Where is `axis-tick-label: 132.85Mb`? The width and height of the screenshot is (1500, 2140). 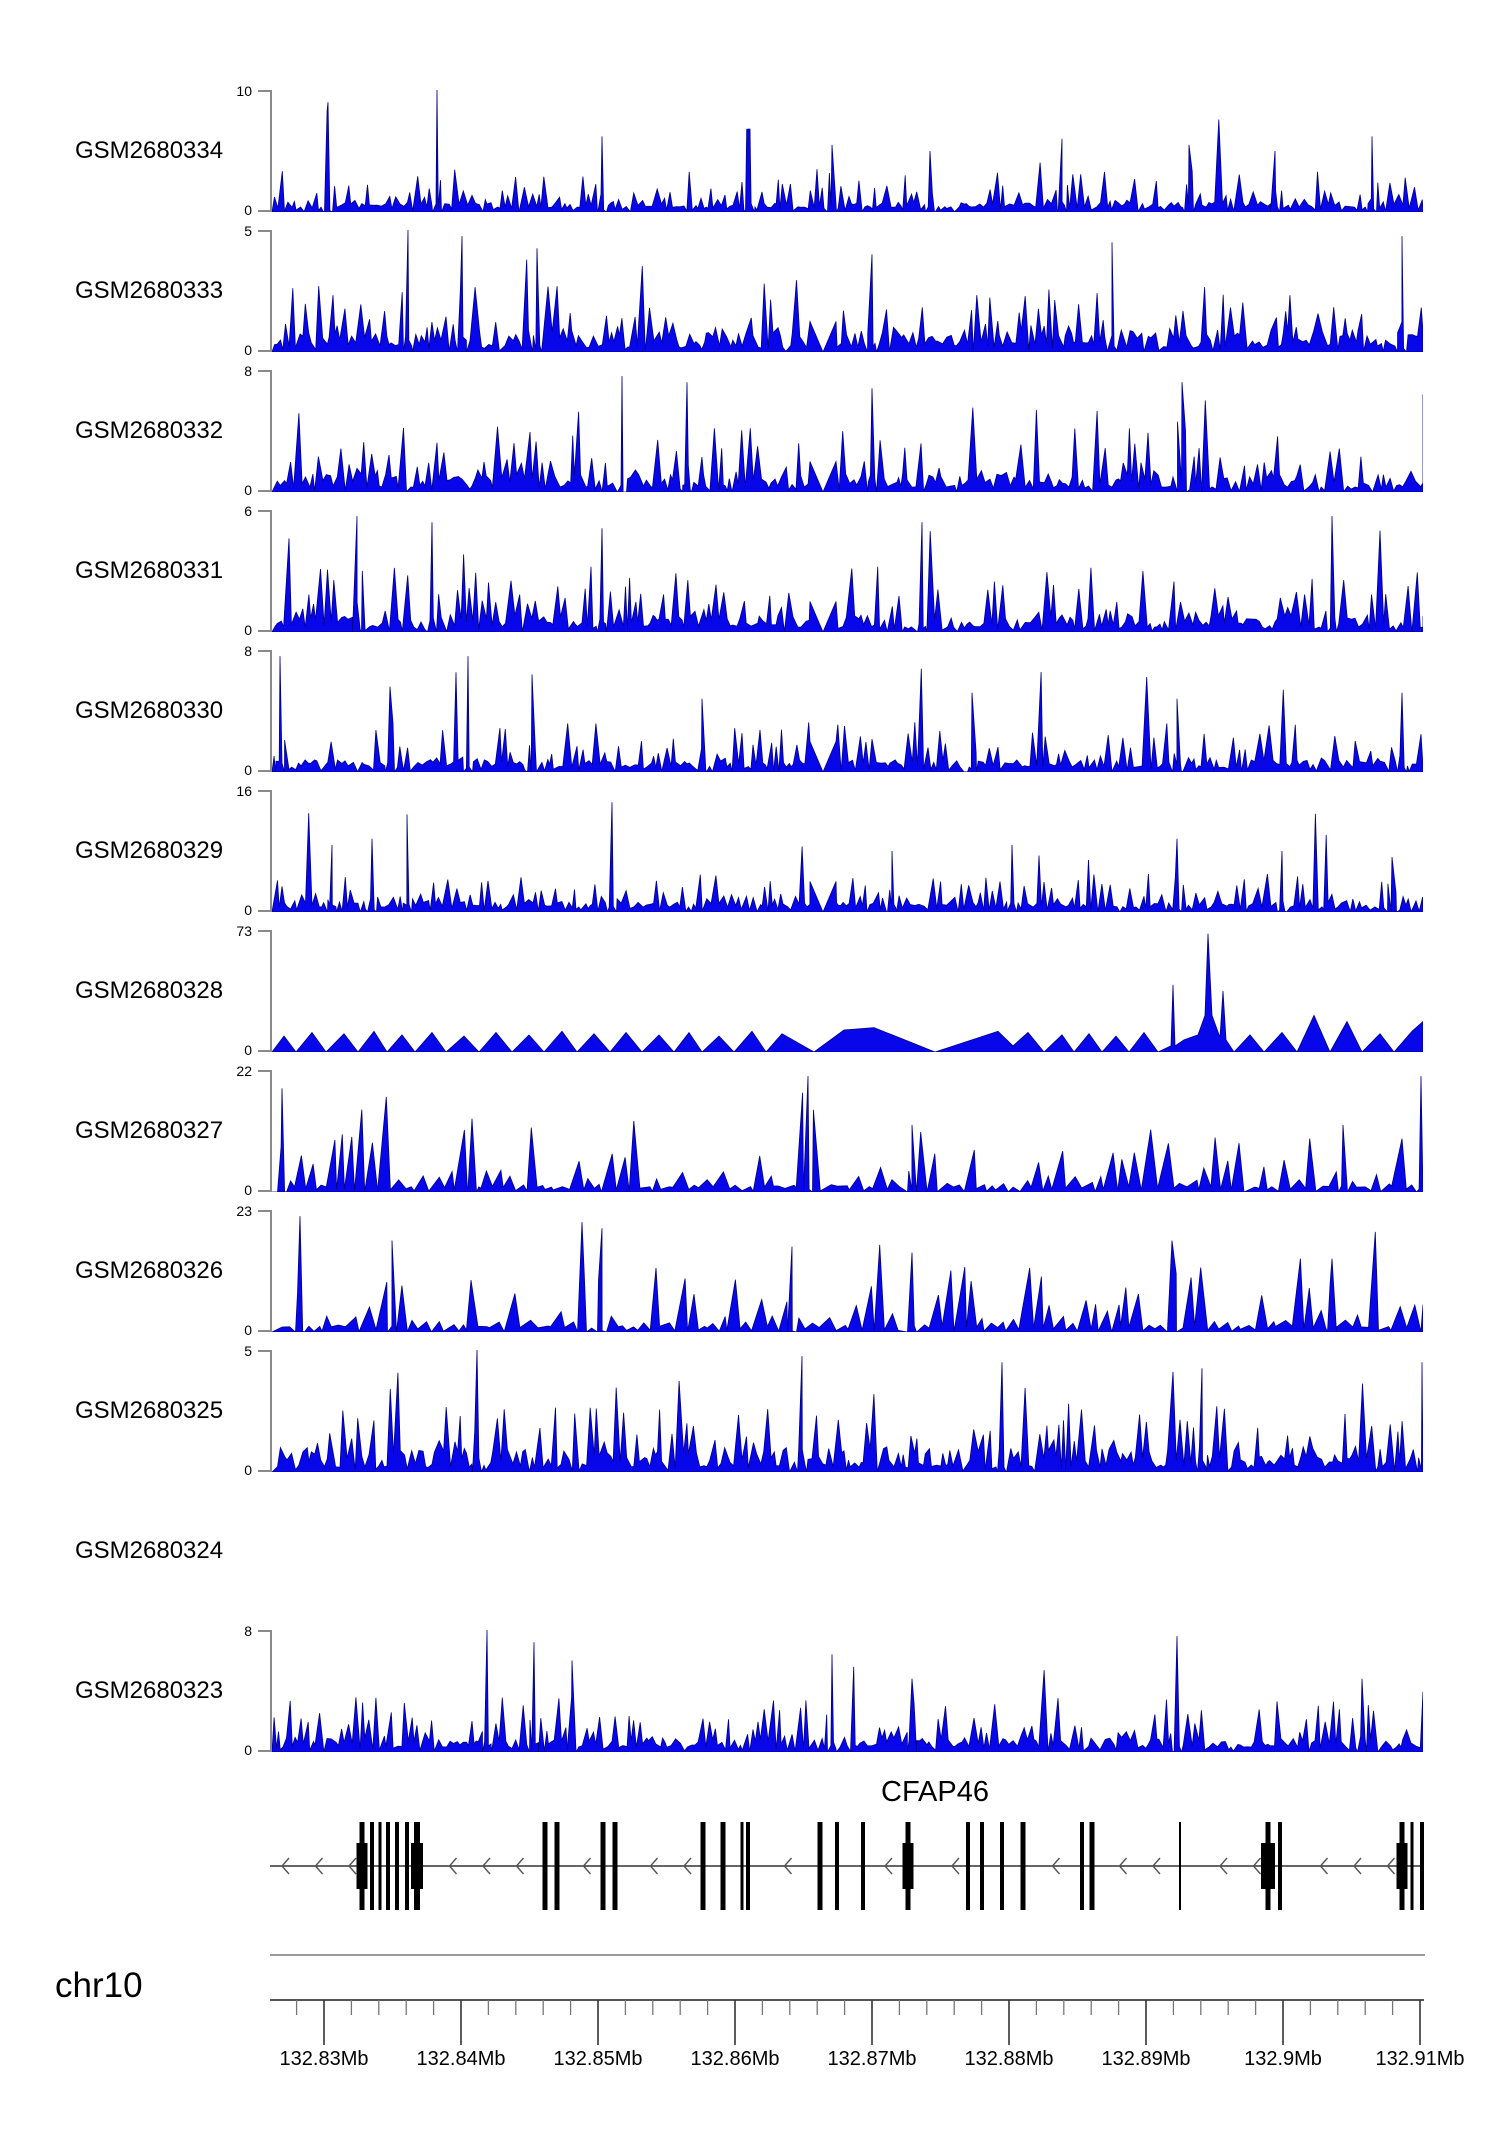
axis-tick-label: 132.85Mb is located at coordinates (598, 2059).